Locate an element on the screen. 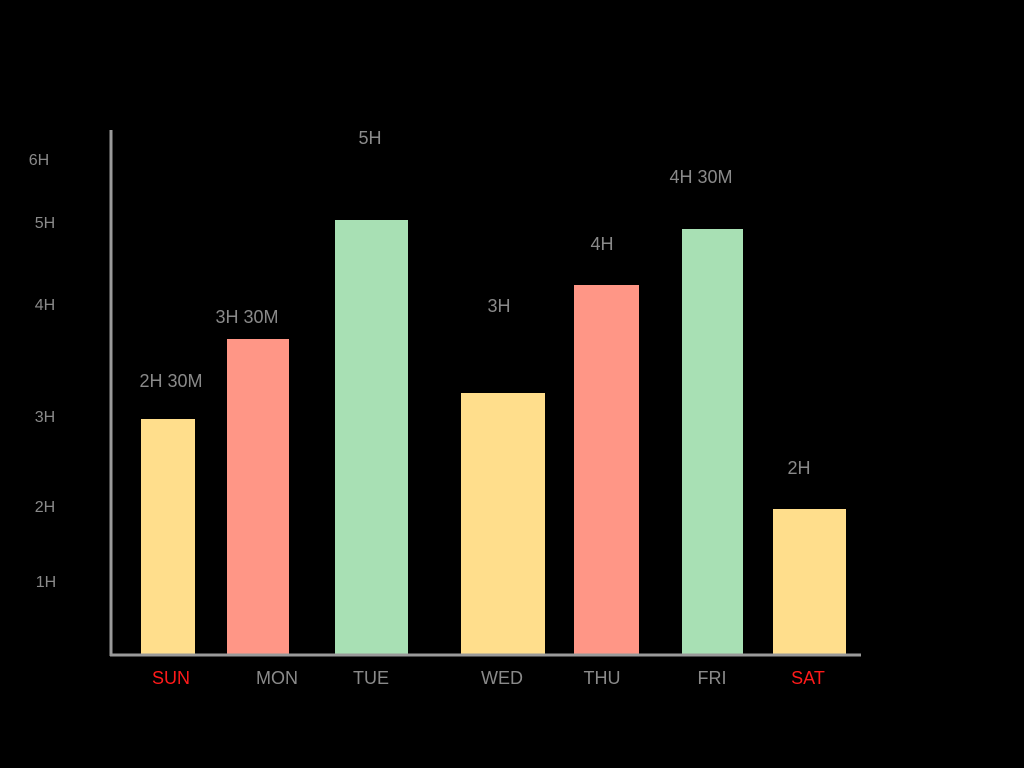  value-label-mon: 3H 30M is located at coordinates (246, 317).